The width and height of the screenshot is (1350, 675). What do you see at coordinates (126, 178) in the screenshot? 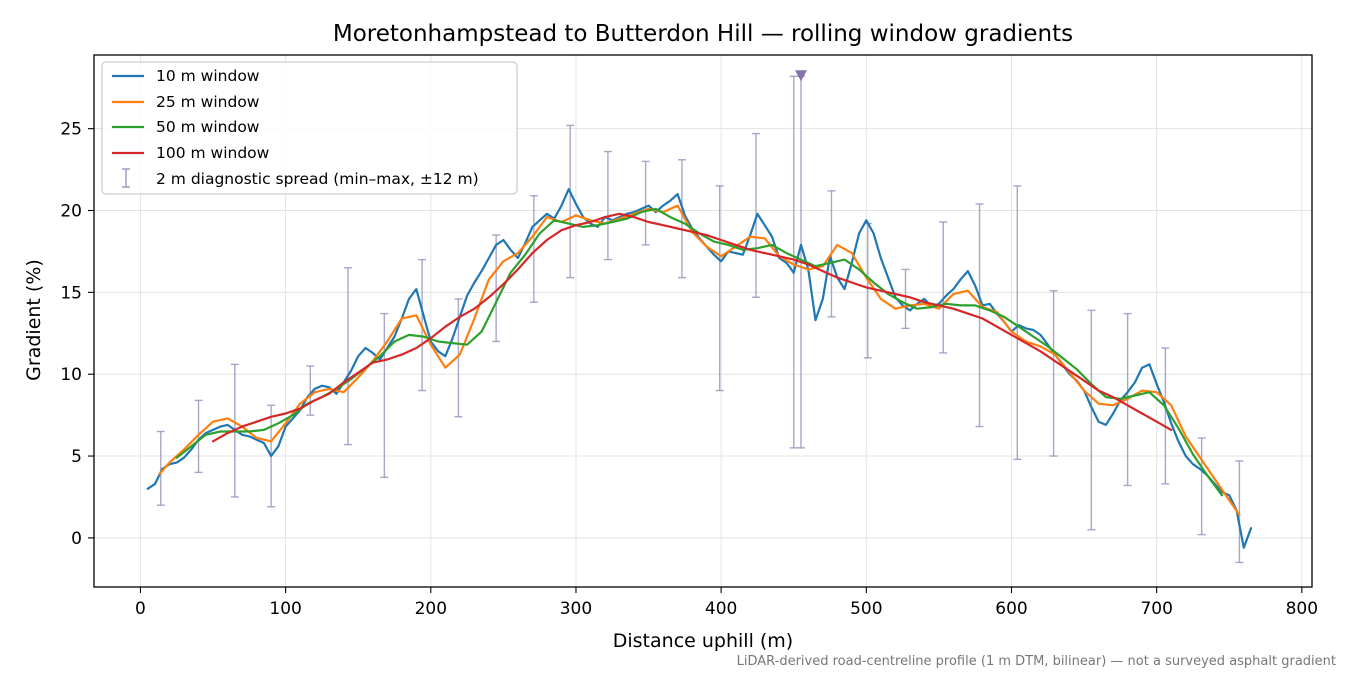
I see `legend-swatch-errorbar` at bounding box center [126, 178].